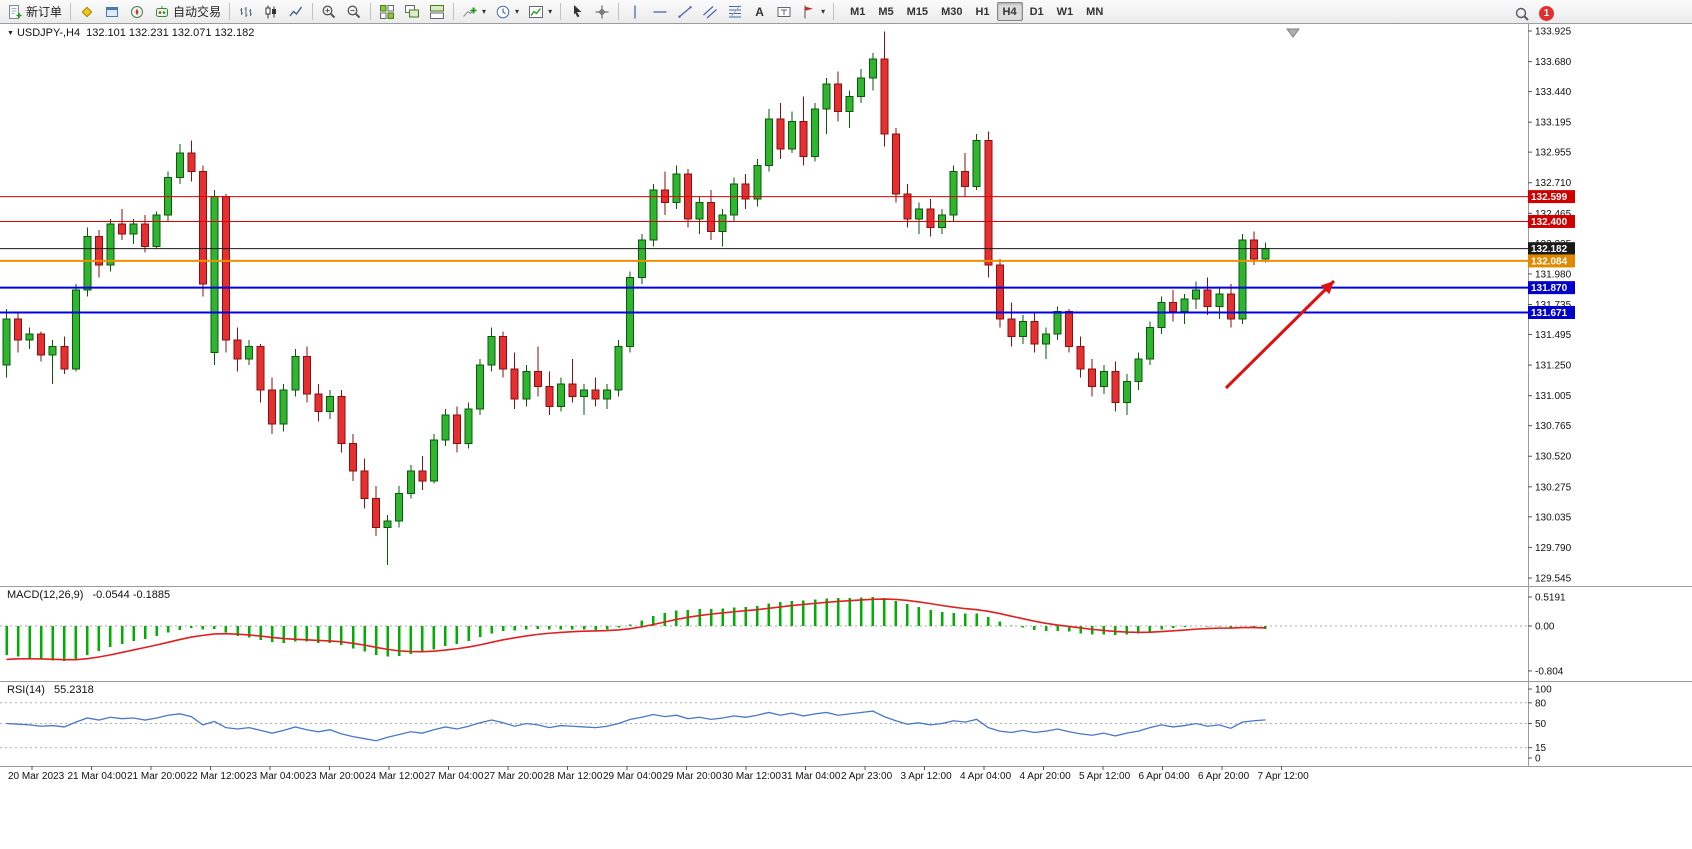 The height and width of the screenshot is (849, 1692). What do you see at coordinates (1065, 11) in the screenshot?
I see `timeframe-button-w1: W1` at bounding box center [1065, 11].